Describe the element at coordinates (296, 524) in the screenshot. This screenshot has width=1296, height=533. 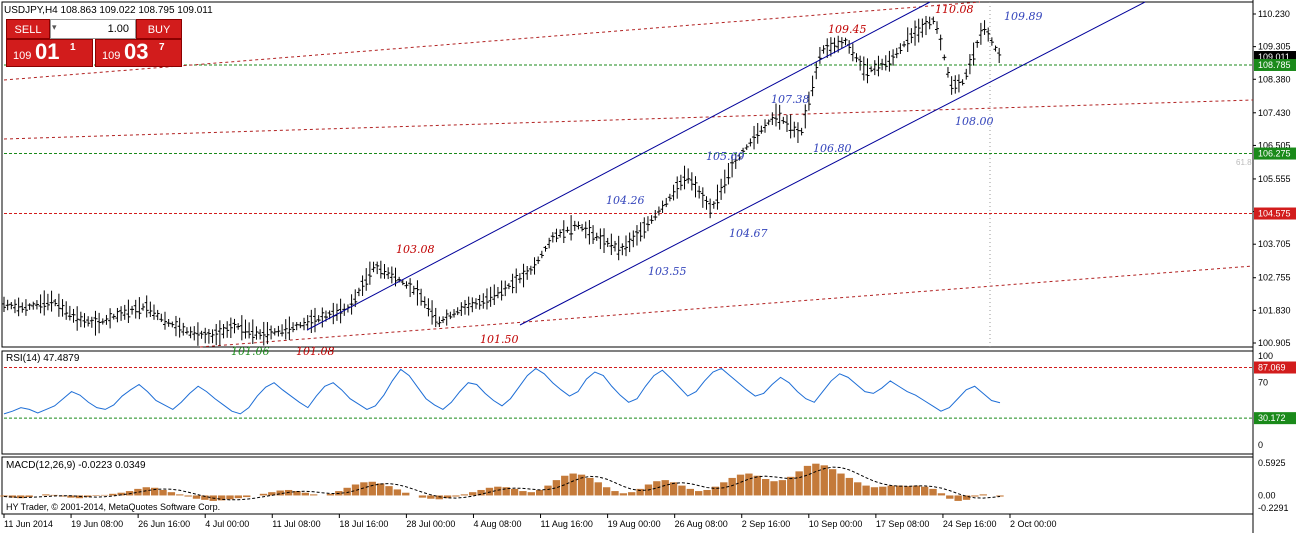
I see `time-tick-label: 11 Jul 08:00` at that location.